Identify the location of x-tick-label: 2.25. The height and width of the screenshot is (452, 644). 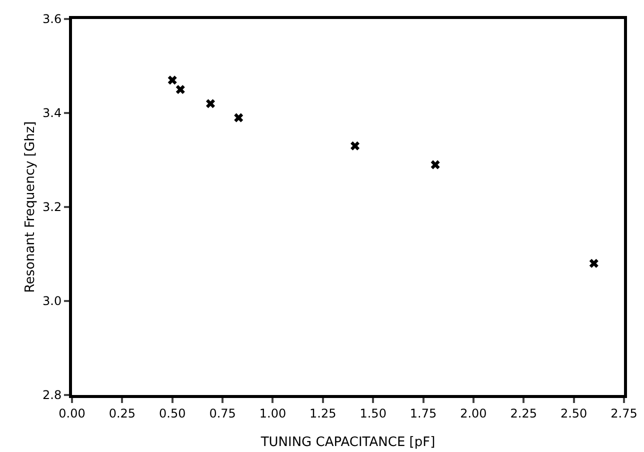
(523, 413).